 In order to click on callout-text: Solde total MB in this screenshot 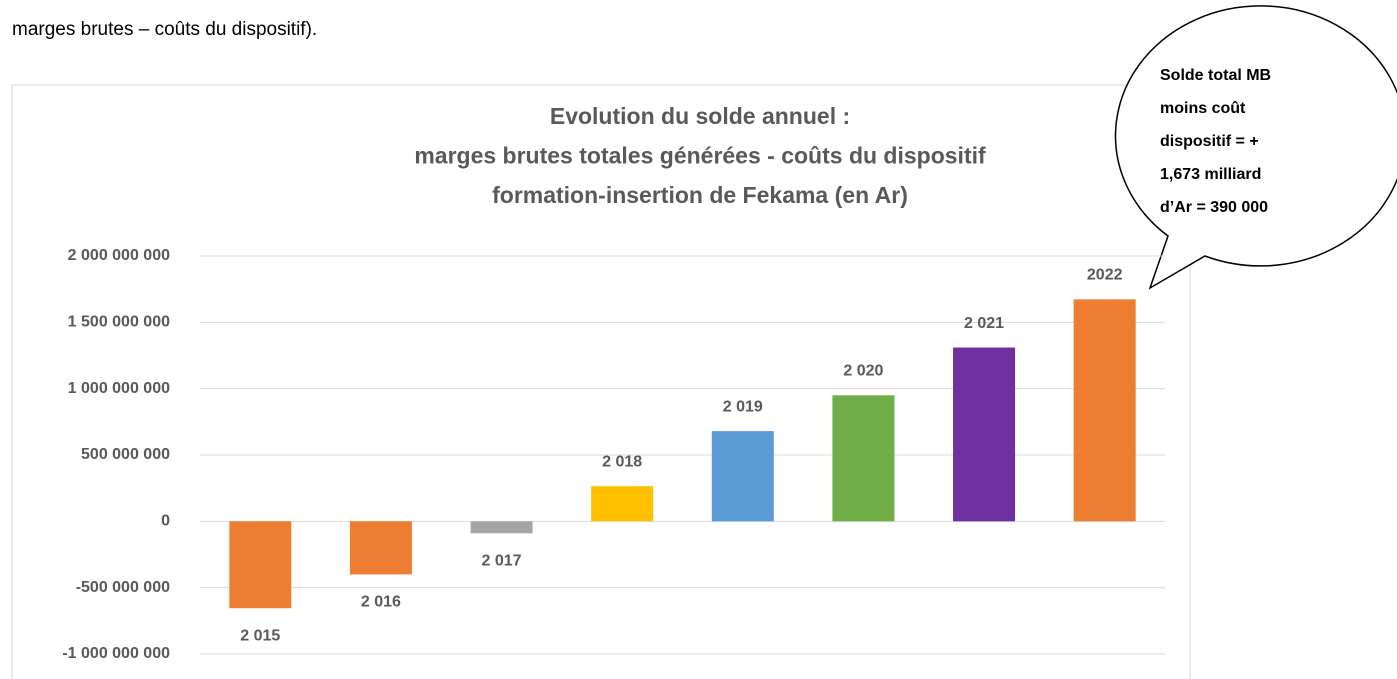, I will do `click(1215, 75)`.